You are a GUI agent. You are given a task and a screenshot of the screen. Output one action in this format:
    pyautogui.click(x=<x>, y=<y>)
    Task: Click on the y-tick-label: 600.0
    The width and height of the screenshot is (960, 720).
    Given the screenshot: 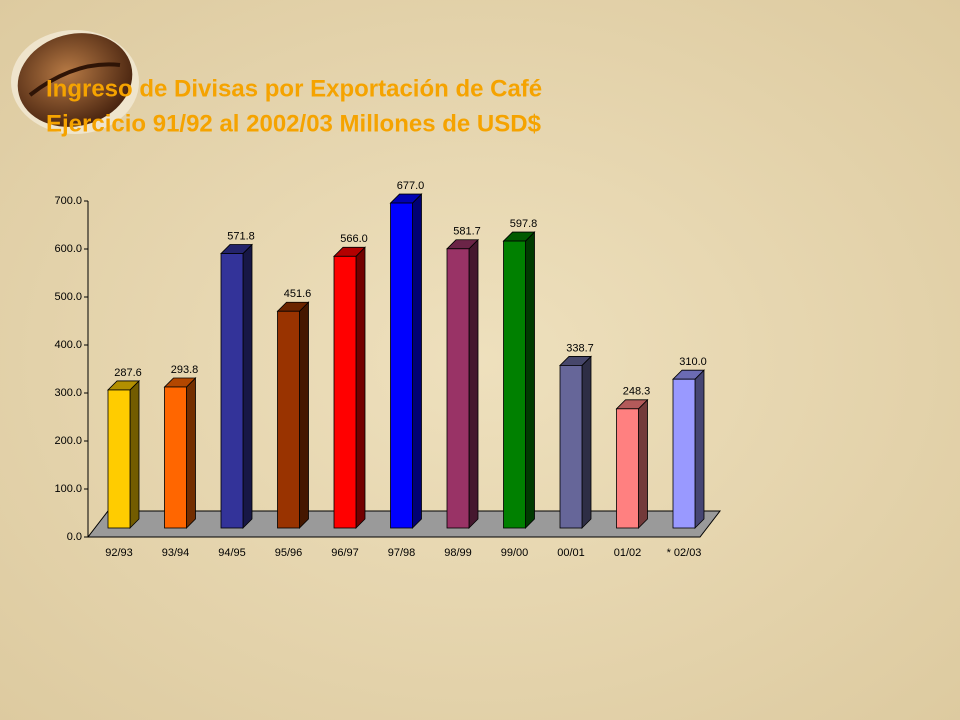 What is the action you would take?
    pyautogui.click(x=68, y=249)
    